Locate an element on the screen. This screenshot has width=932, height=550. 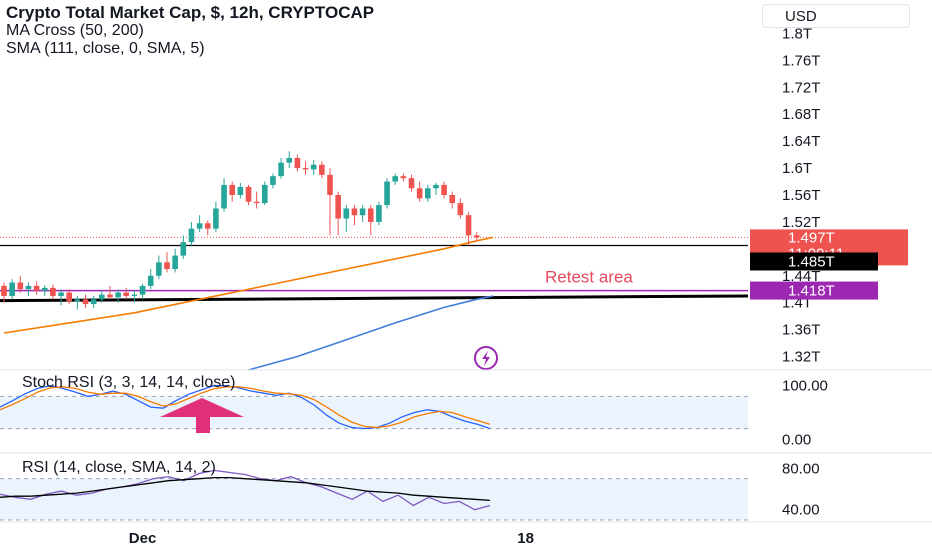
series-ma-line is located at coordinates (245, 489).